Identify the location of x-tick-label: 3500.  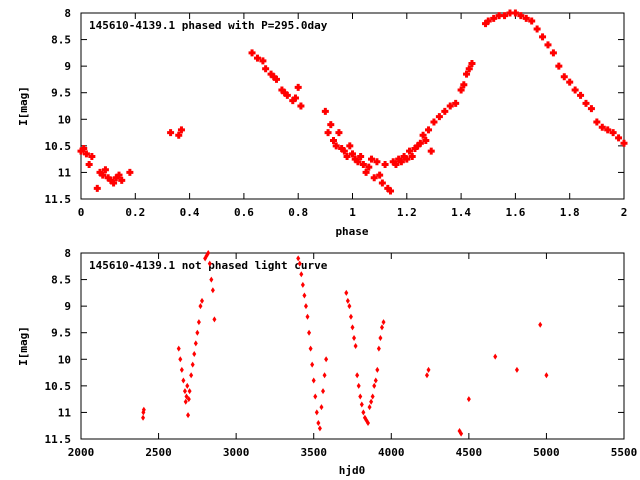
(313, 452).